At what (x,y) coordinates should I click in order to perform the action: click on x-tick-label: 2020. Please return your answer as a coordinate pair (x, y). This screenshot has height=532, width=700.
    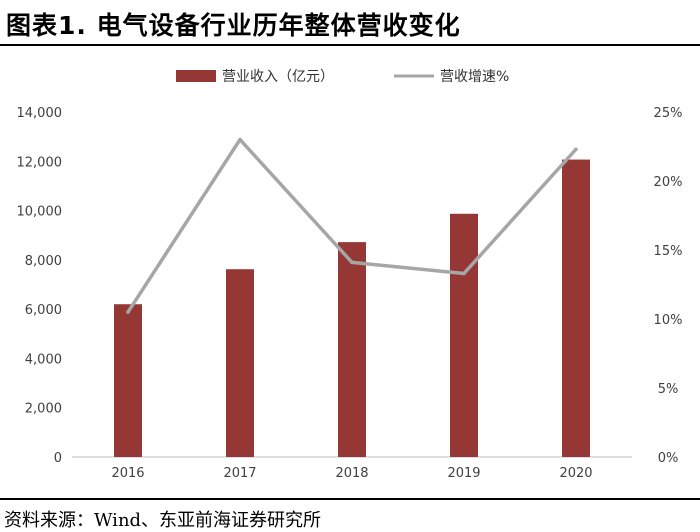
    Looking at the image, I should click on (575, 473).